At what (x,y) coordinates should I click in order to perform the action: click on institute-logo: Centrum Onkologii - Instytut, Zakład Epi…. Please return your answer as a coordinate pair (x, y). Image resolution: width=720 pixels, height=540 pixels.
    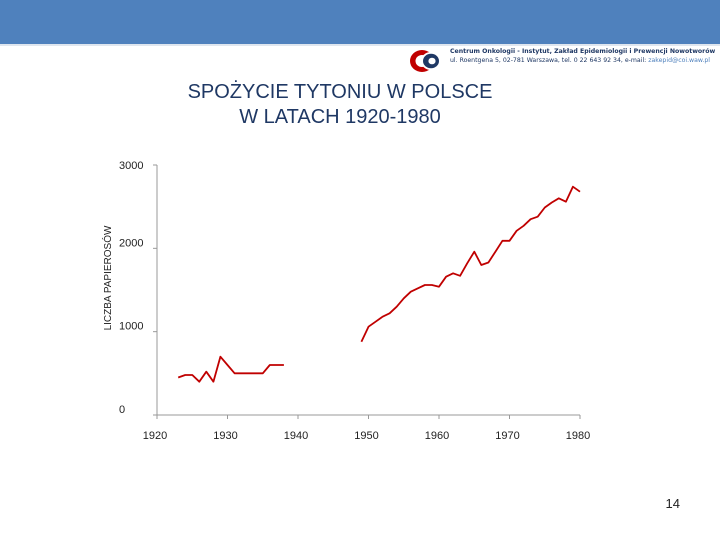
    Looking at the image, I should click on (564, 62).